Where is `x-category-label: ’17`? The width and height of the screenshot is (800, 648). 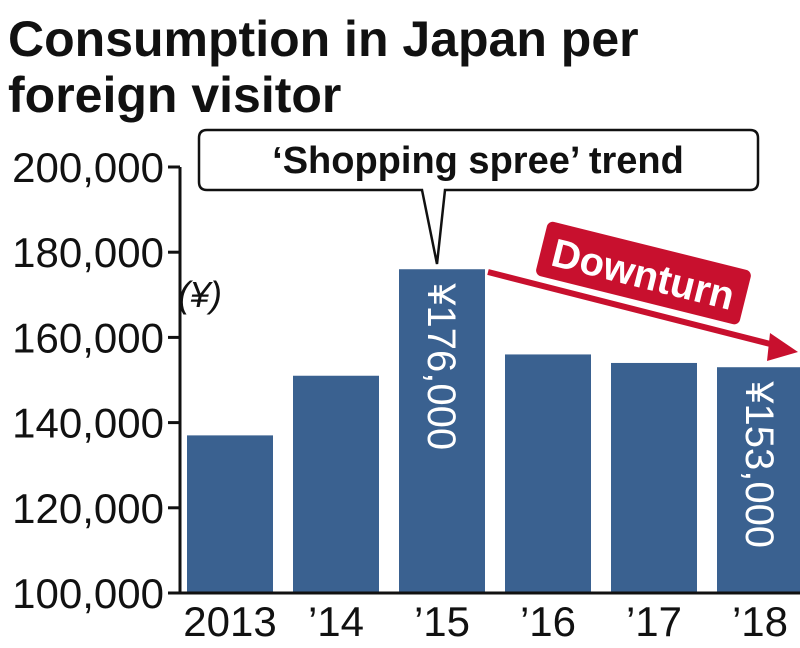 x-category-label: ’17 is located at coordinates (654, 621).